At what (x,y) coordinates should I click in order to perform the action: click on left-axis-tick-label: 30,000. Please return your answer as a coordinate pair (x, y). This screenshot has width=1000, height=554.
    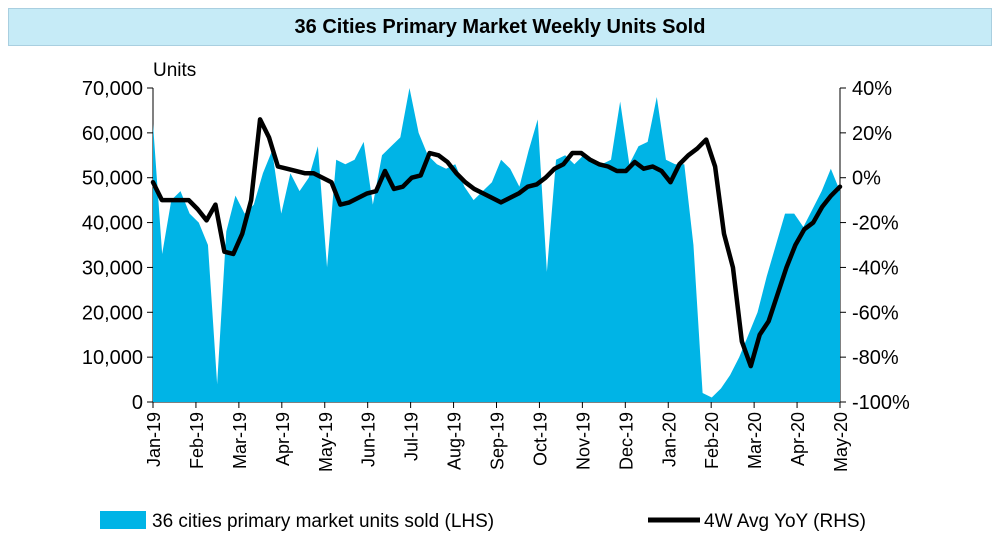
    Looking at the image, I should click on (112, 268).